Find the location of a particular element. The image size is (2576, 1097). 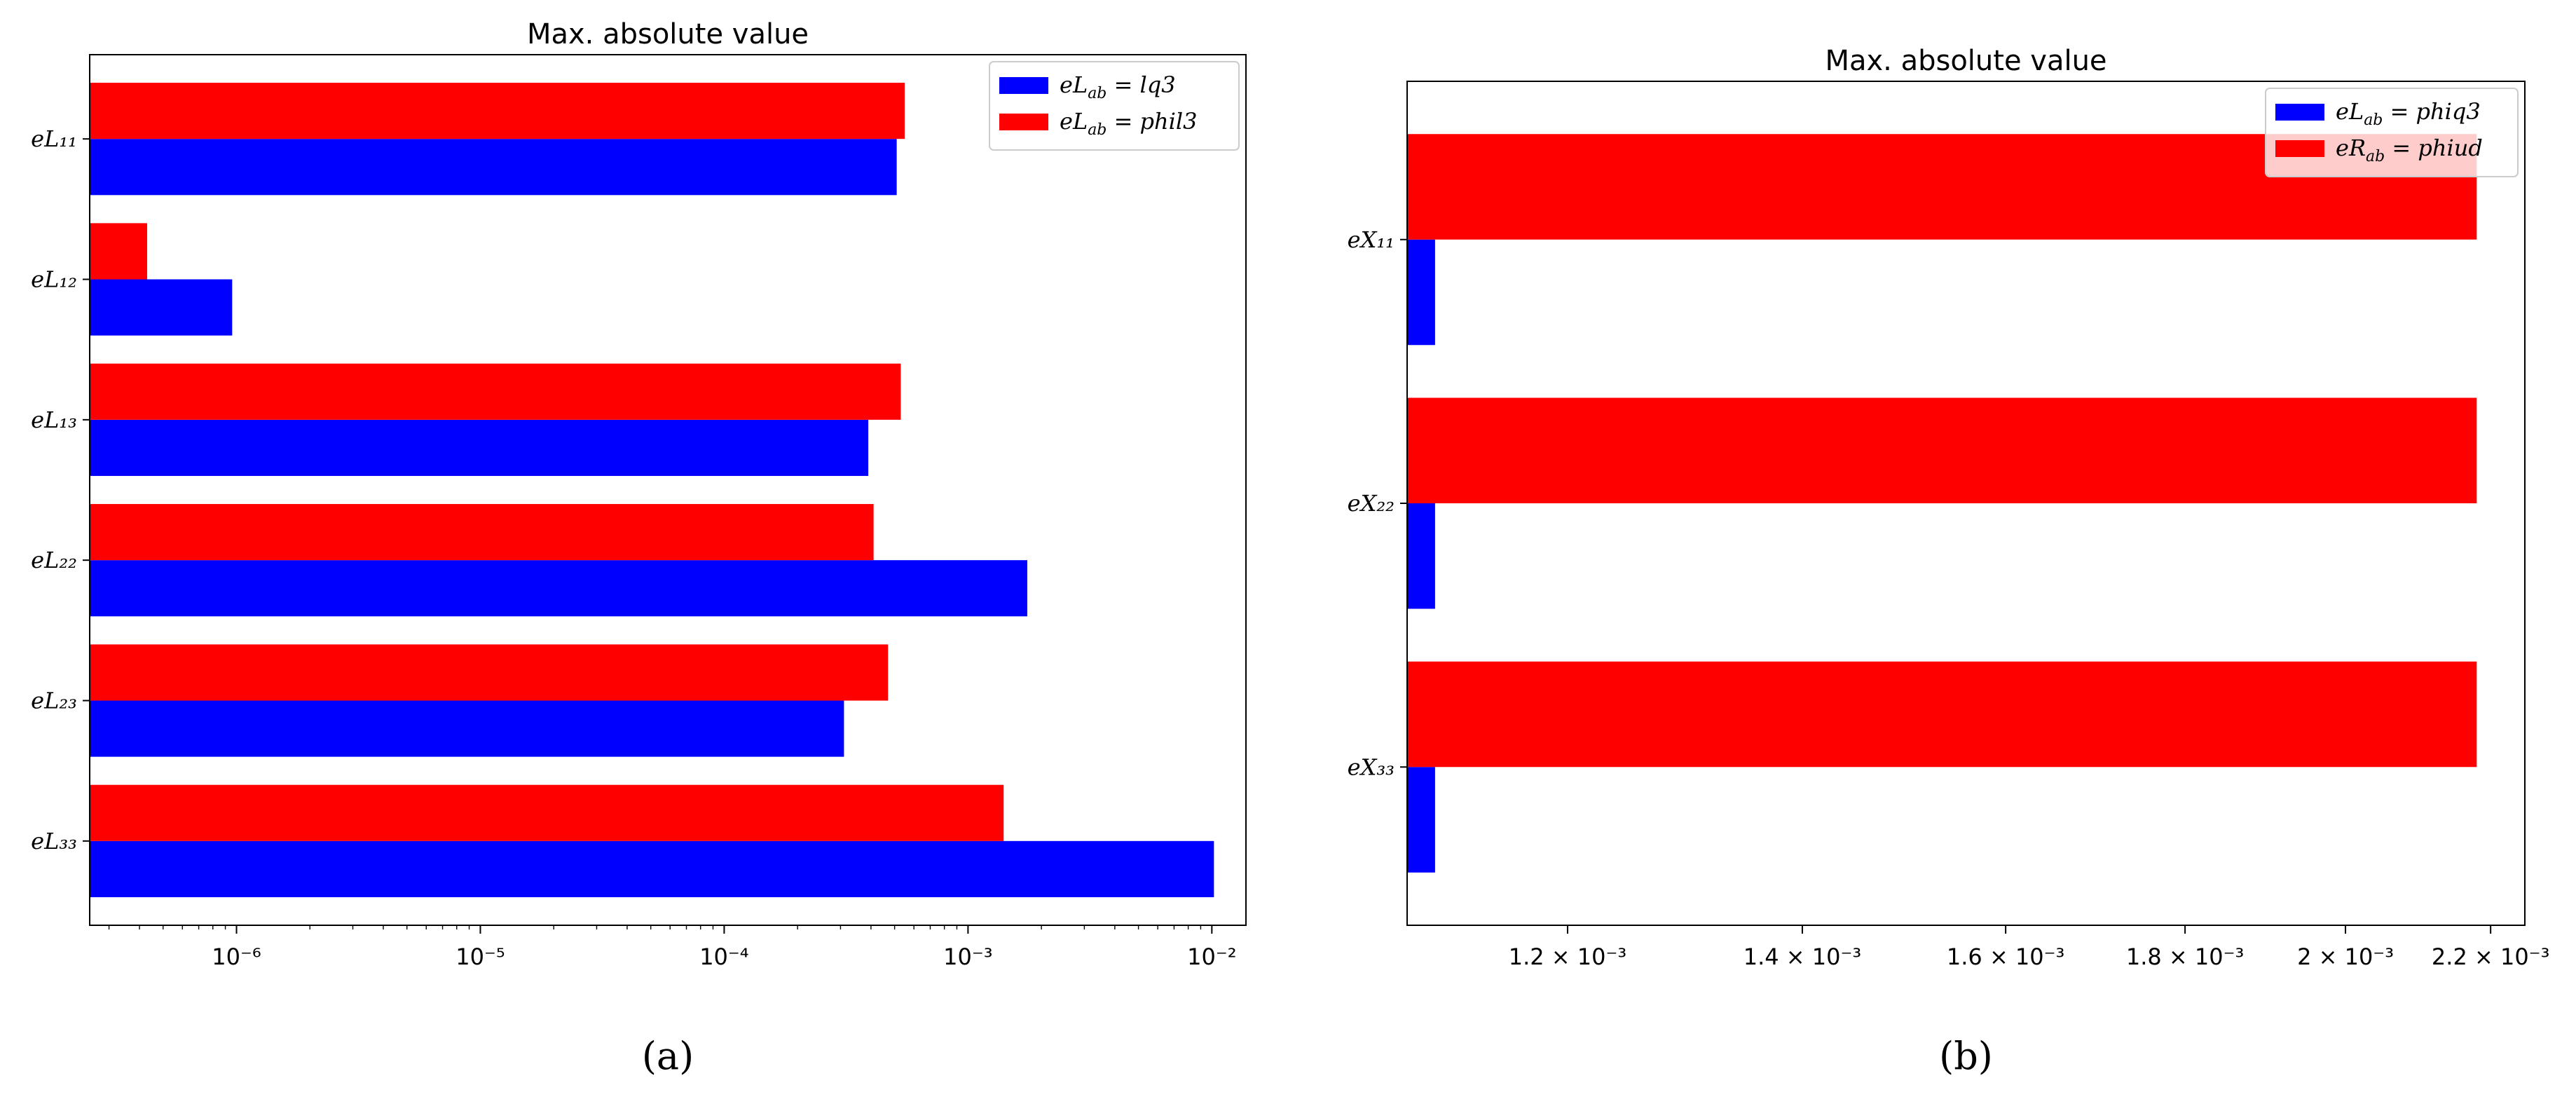

x-tick-label: 10⁻⁵ is located at coordinates (480, 956).